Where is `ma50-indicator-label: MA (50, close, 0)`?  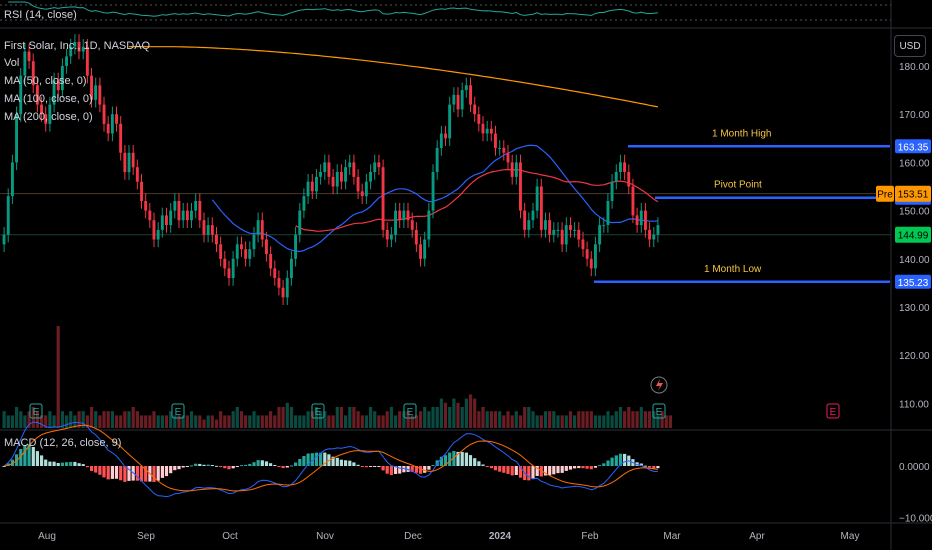
ma50-indicator-label: MA (50, close, 0) is located at coordinates (45, 81).